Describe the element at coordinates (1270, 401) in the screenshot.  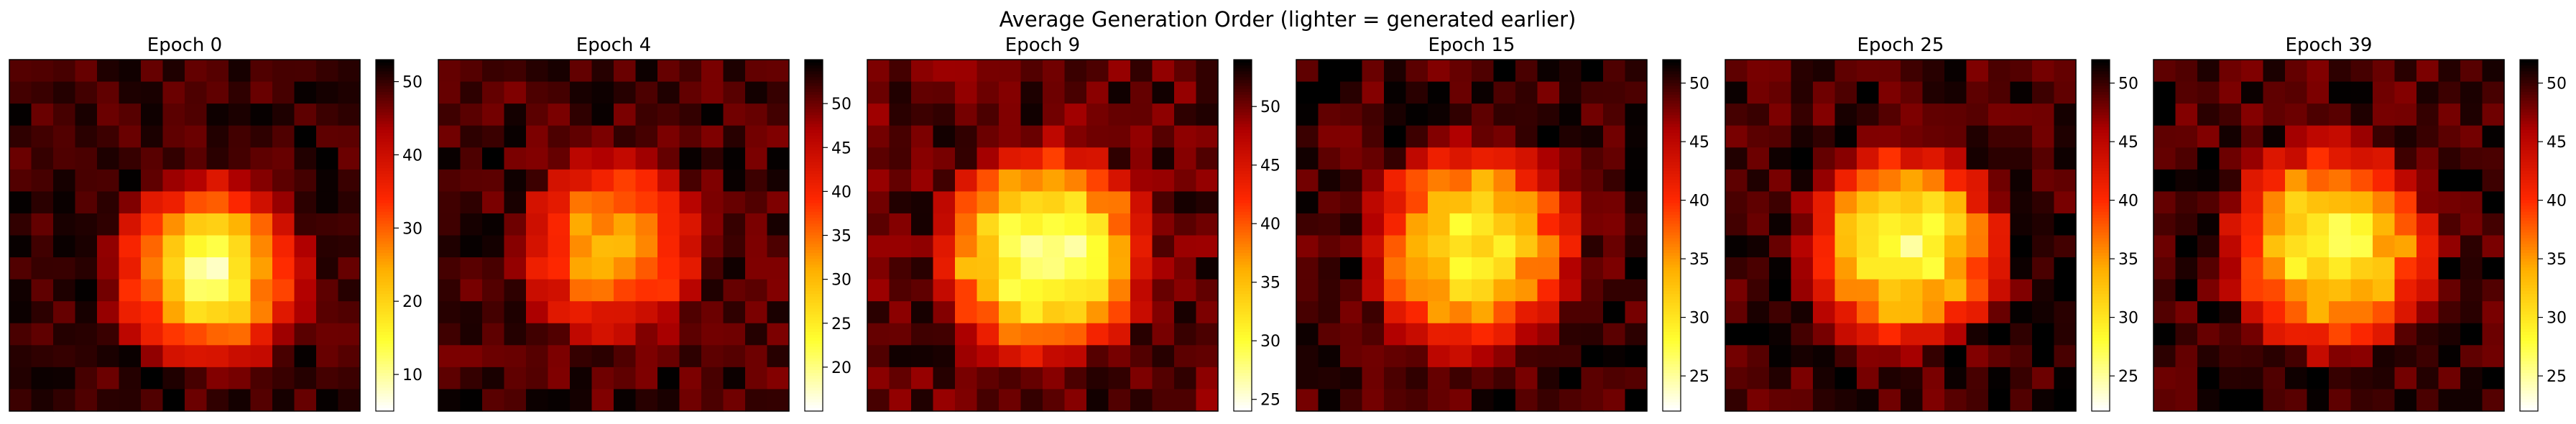
I see `colorbar-tick-label: 25` at that location.